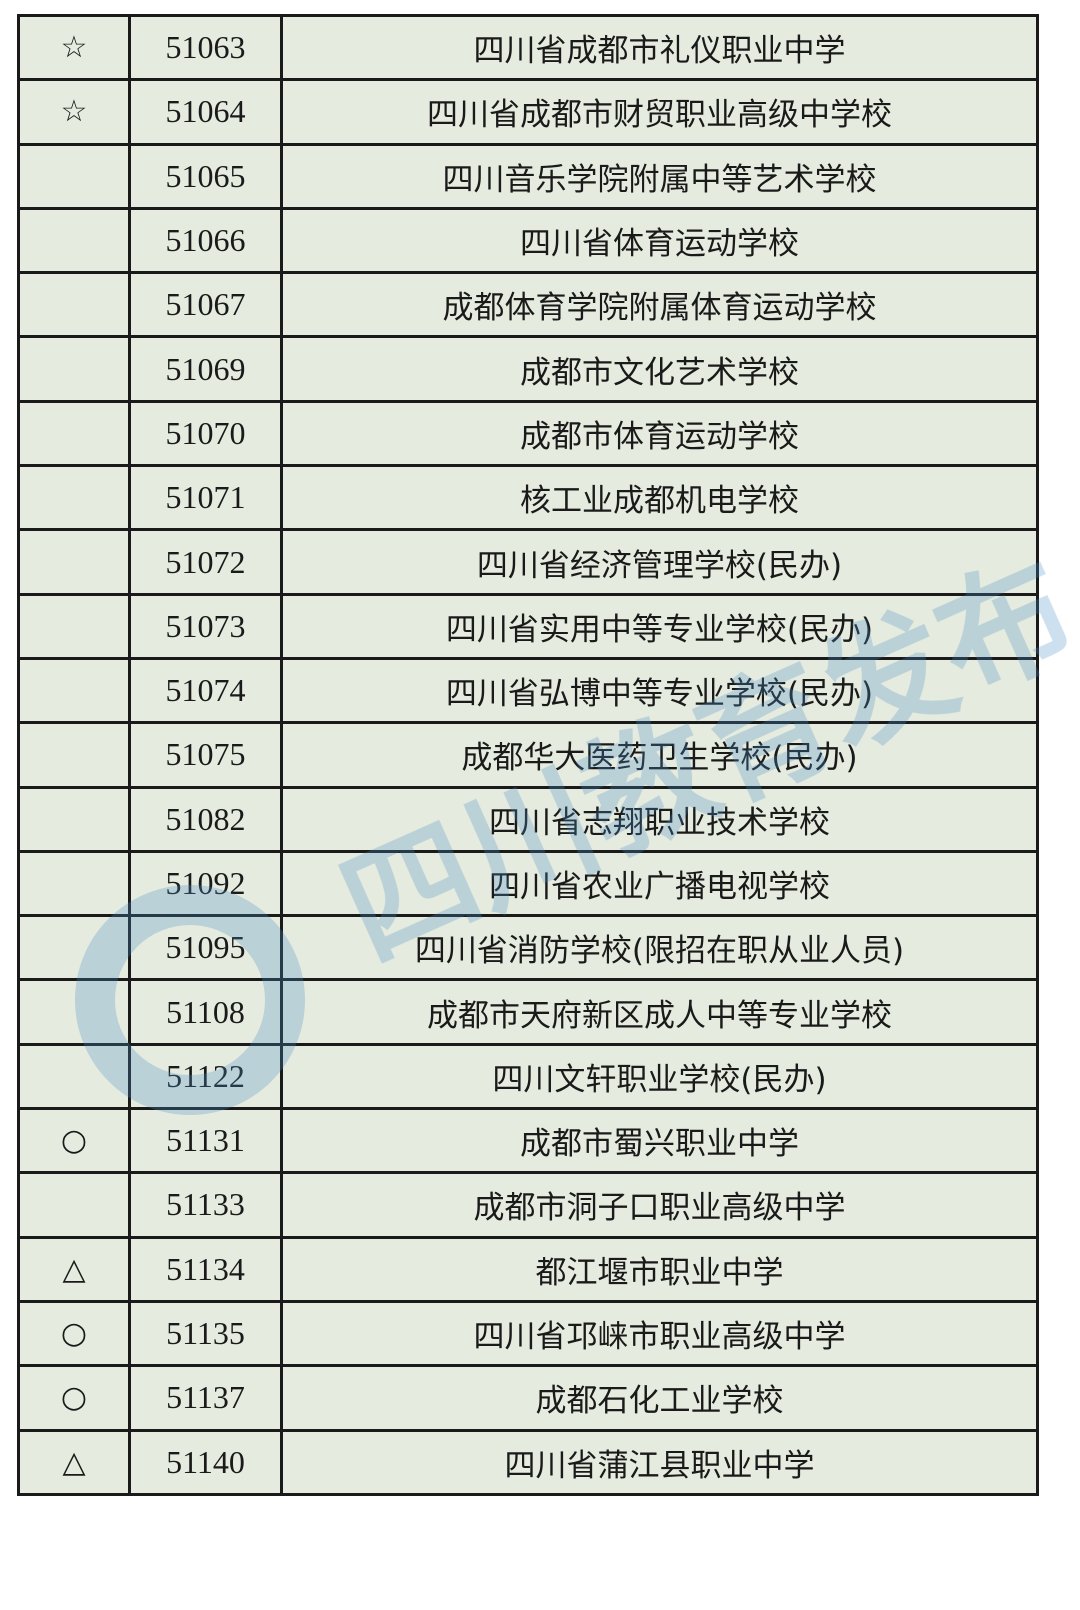  What do you see at coordinates (659, 112) in the screenshot?
I see `school-name: 四川省成都市财贸职业高级中学校` at bounding box center [659, 112].